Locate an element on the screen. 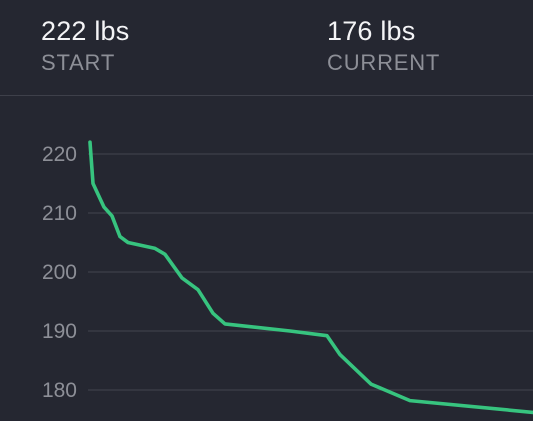 This screenshot has height=421, width=533. start-weight-stat: 222 lbs START is located at coordinates (85, 45).